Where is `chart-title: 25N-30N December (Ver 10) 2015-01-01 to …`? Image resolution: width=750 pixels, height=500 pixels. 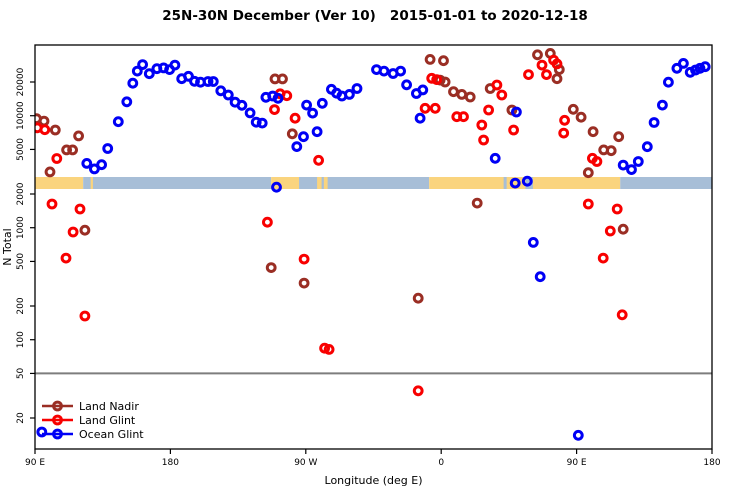
chart-title: 25N-30N December (Ver 10) 2015-01-01 to … is located at coordinates (375, 16).